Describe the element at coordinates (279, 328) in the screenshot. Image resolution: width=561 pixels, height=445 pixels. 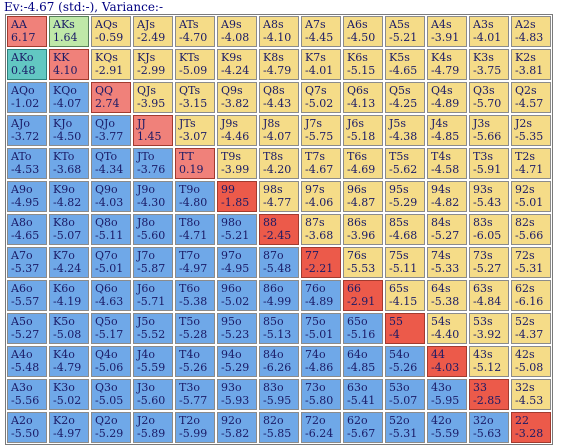
I see `hand-cell-85o: 85o -5.13` at that location.